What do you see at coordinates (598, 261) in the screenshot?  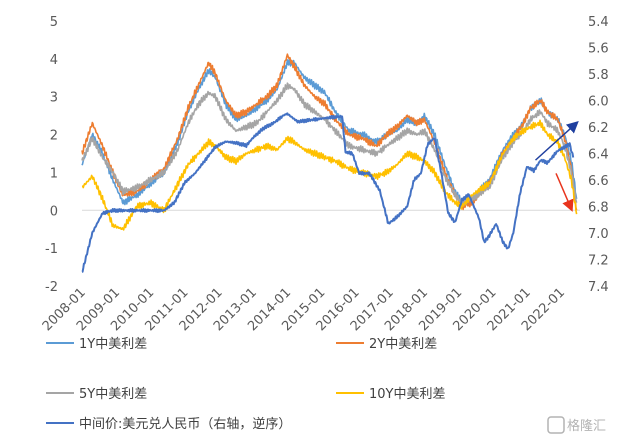 I see `y-right-tick-label: 7.2` at bounding box center [598, 261].